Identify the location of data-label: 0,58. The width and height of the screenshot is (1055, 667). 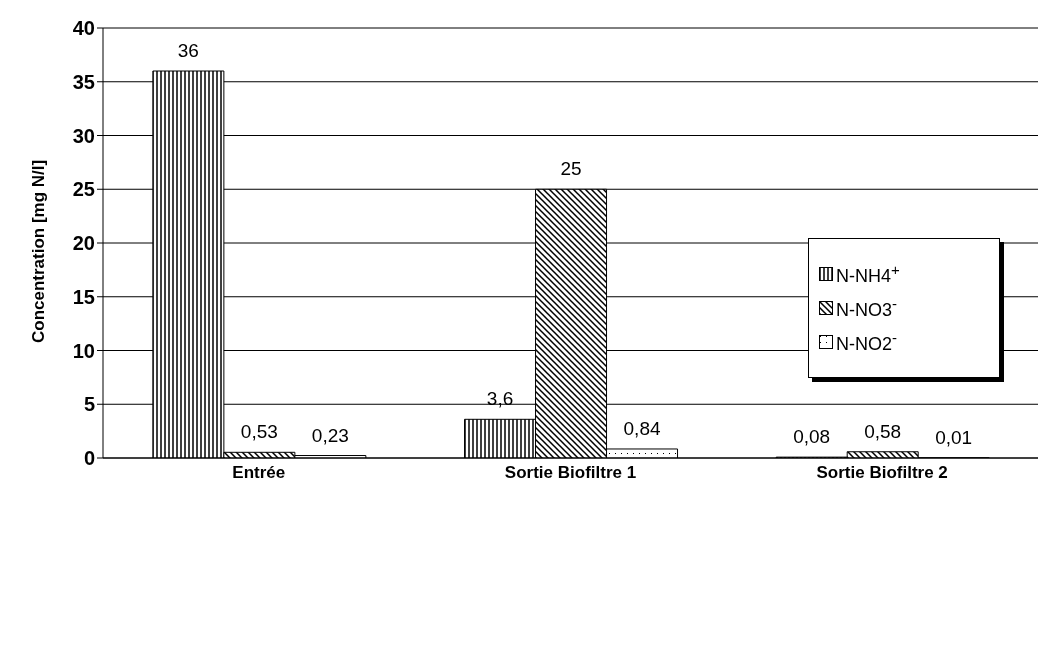
(883, 431).